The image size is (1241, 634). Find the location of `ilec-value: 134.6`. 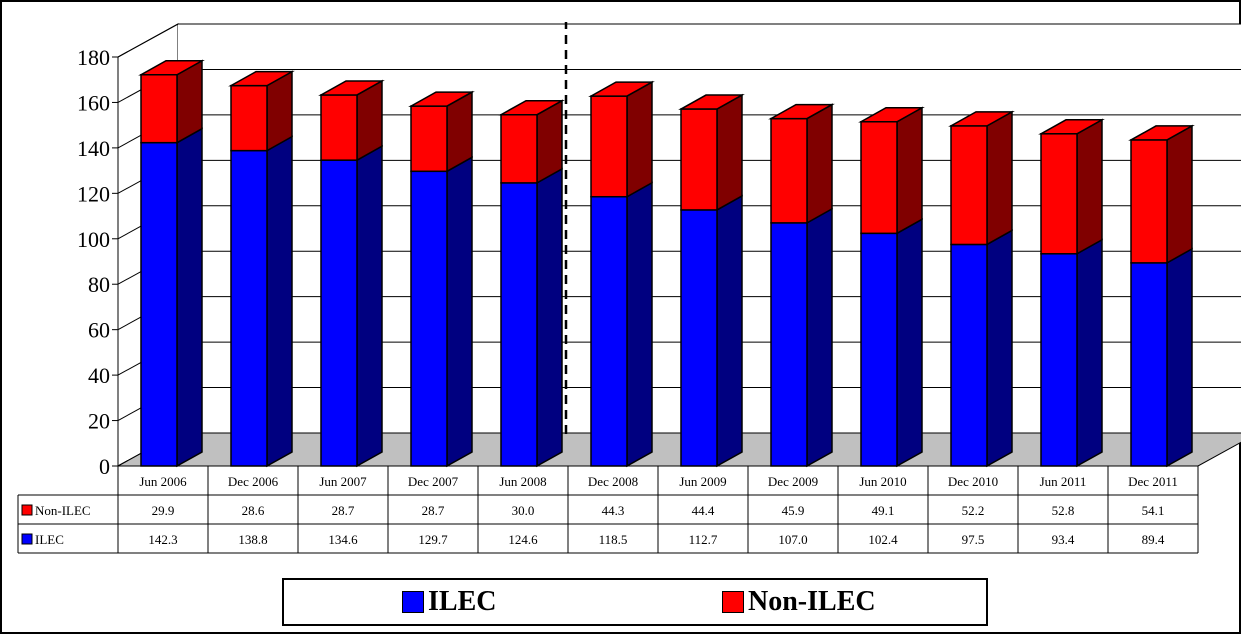

ilec-value: 134.6 is located at coordinates (343, 539).